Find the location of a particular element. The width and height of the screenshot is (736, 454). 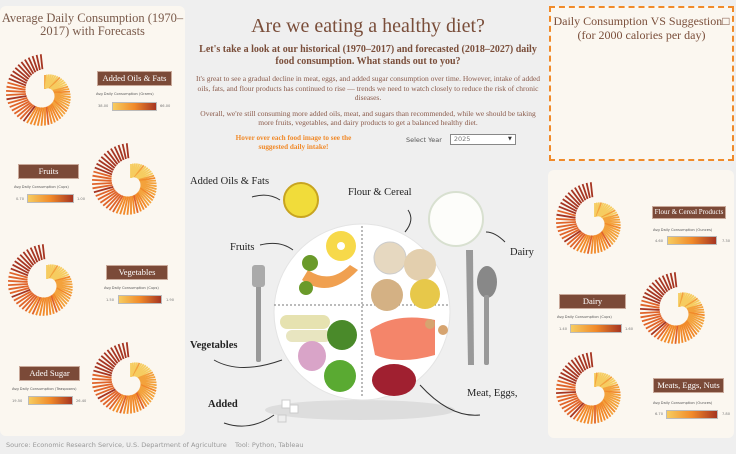

spiral-chart-meat is located at coordinates (595, 391).